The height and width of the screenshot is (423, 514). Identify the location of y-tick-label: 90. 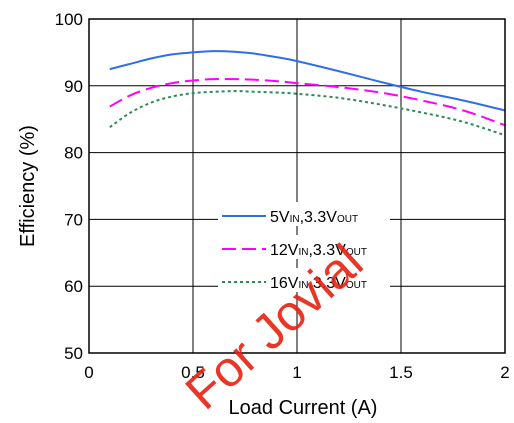
(73, 86).